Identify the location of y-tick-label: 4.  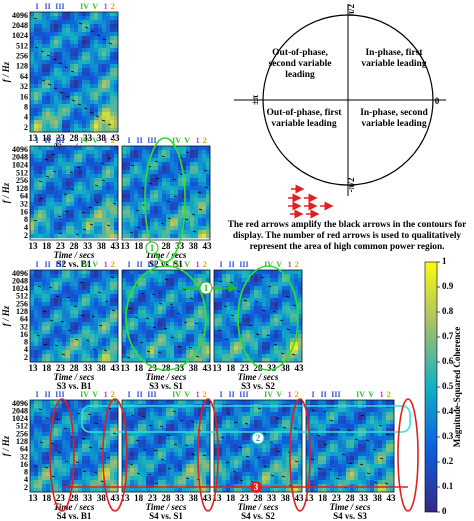
(26, 479).